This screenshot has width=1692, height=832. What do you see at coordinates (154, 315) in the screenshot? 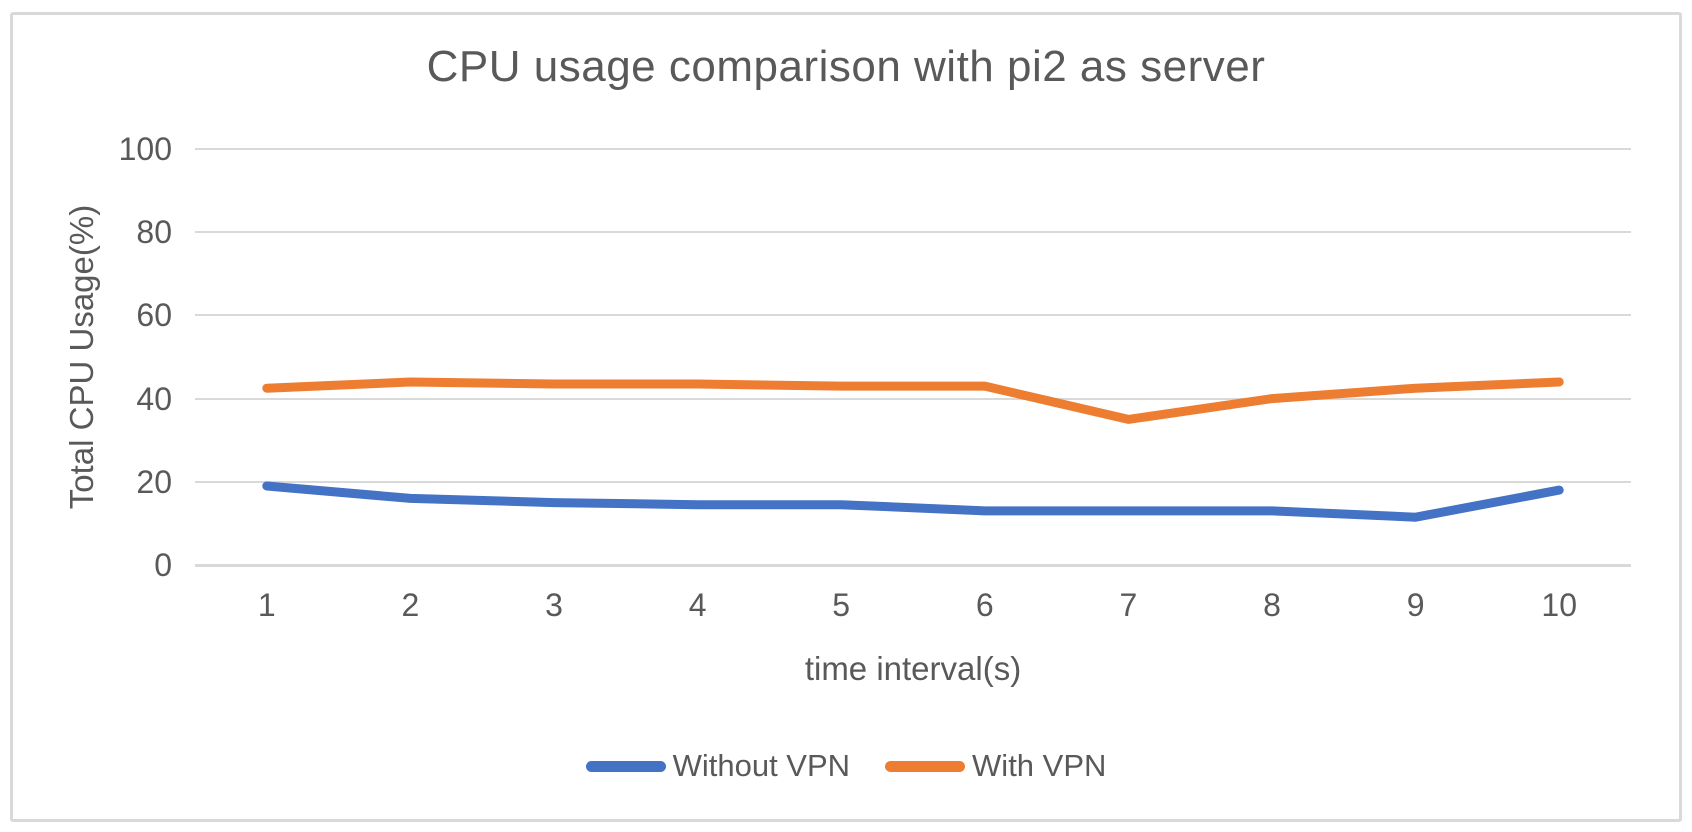
I see `y-tick-label-60: 60` at bounding box center [154, 315].